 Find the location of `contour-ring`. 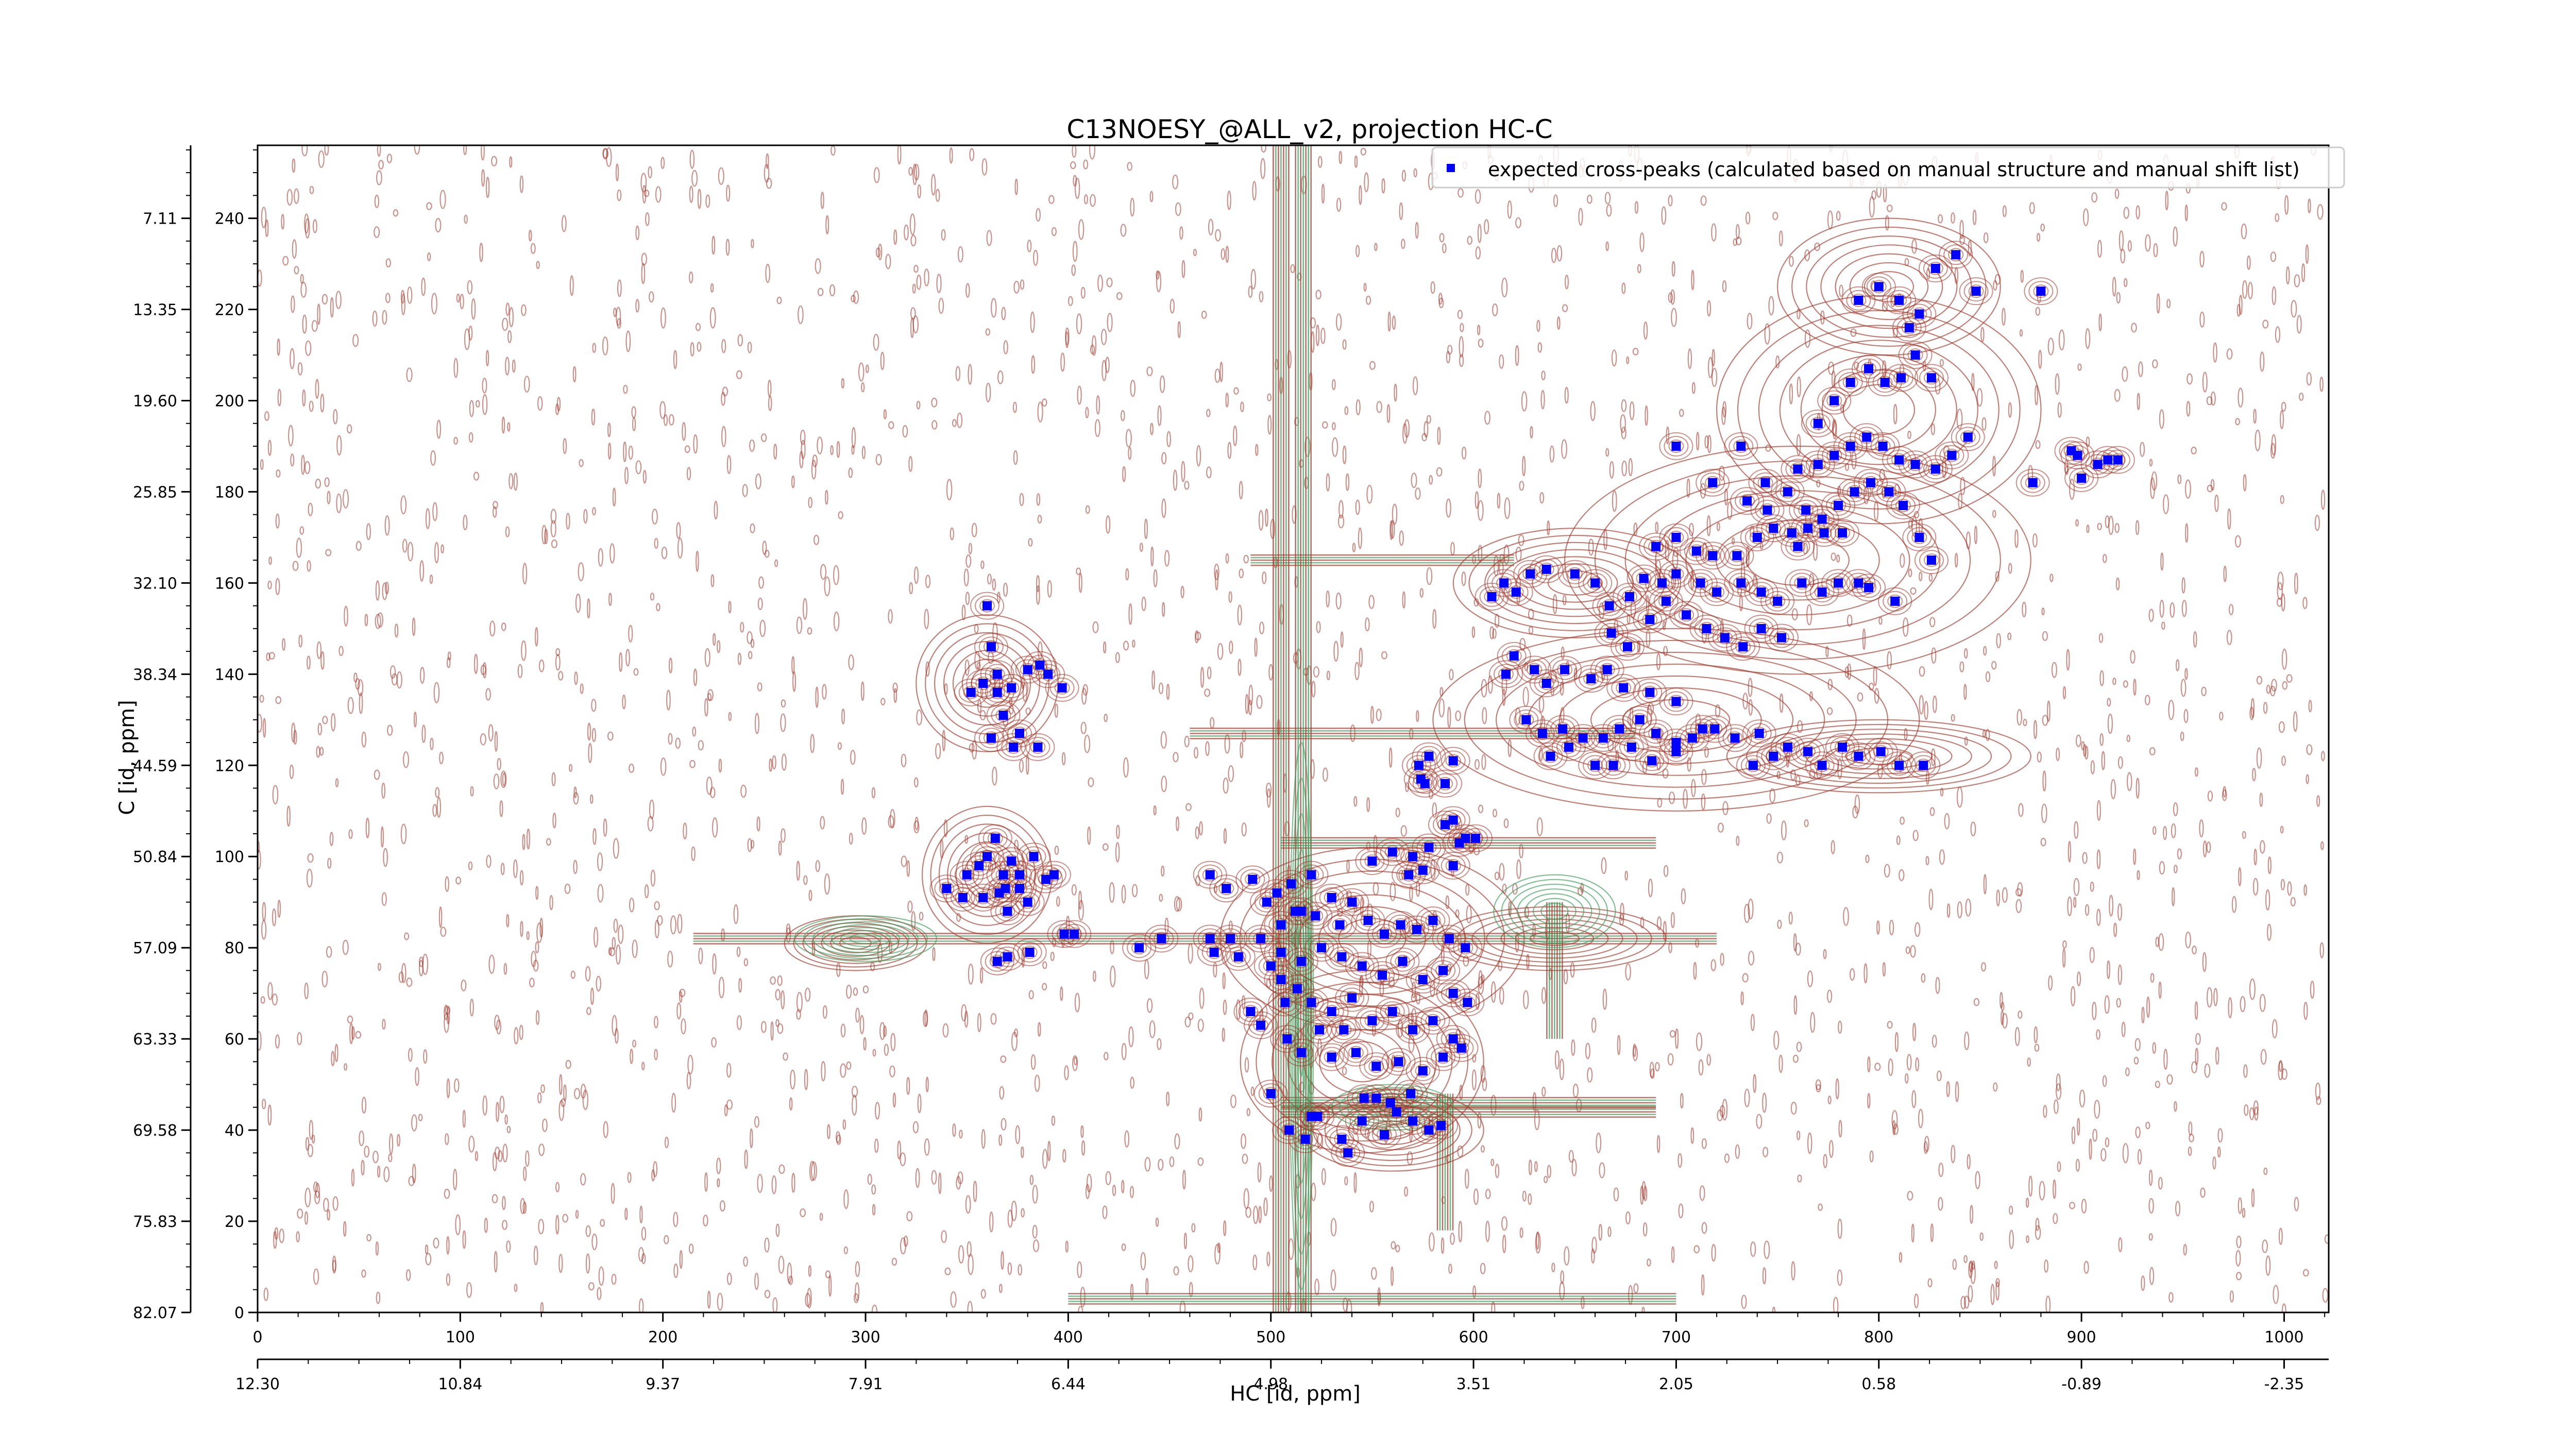

contour-ring is located at coordinates (1555, 938).